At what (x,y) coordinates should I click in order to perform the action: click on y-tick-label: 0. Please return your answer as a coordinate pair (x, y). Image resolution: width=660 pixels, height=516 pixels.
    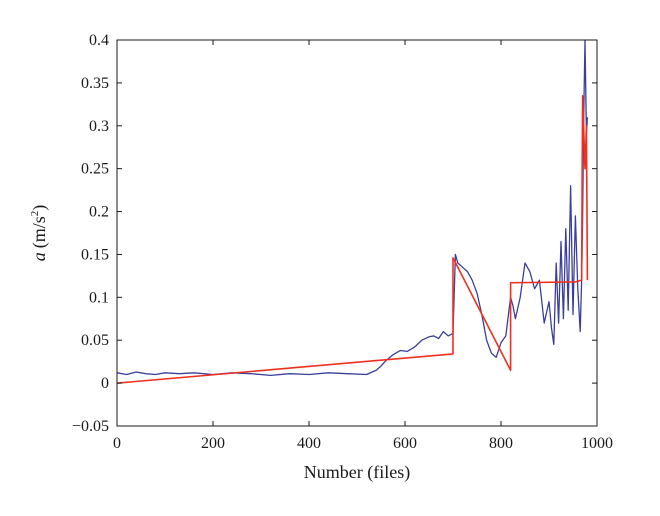
    Looking at the image, I should click on (105, 383).